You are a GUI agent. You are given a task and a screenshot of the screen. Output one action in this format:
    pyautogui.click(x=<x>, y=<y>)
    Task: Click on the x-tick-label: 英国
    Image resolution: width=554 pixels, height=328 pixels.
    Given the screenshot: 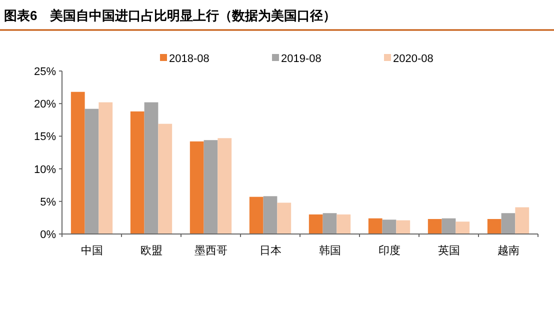 What is the action you would take?
    pyautogui.click(x=449, y=250)
    